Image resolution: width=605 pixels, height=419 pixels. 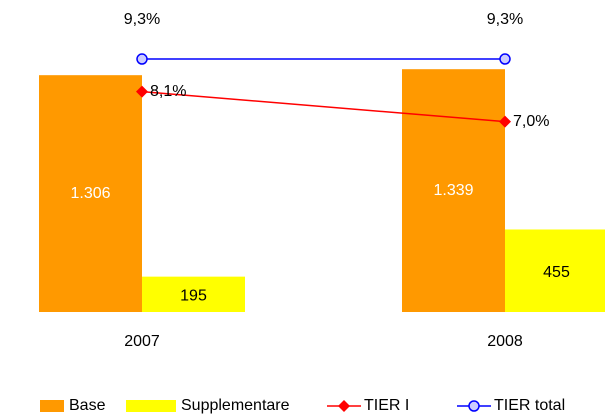 What do you see at coordinates (142, 341) in the screenshot?
I see `x-tick-label: 2007` at bounding box center [142, 341].